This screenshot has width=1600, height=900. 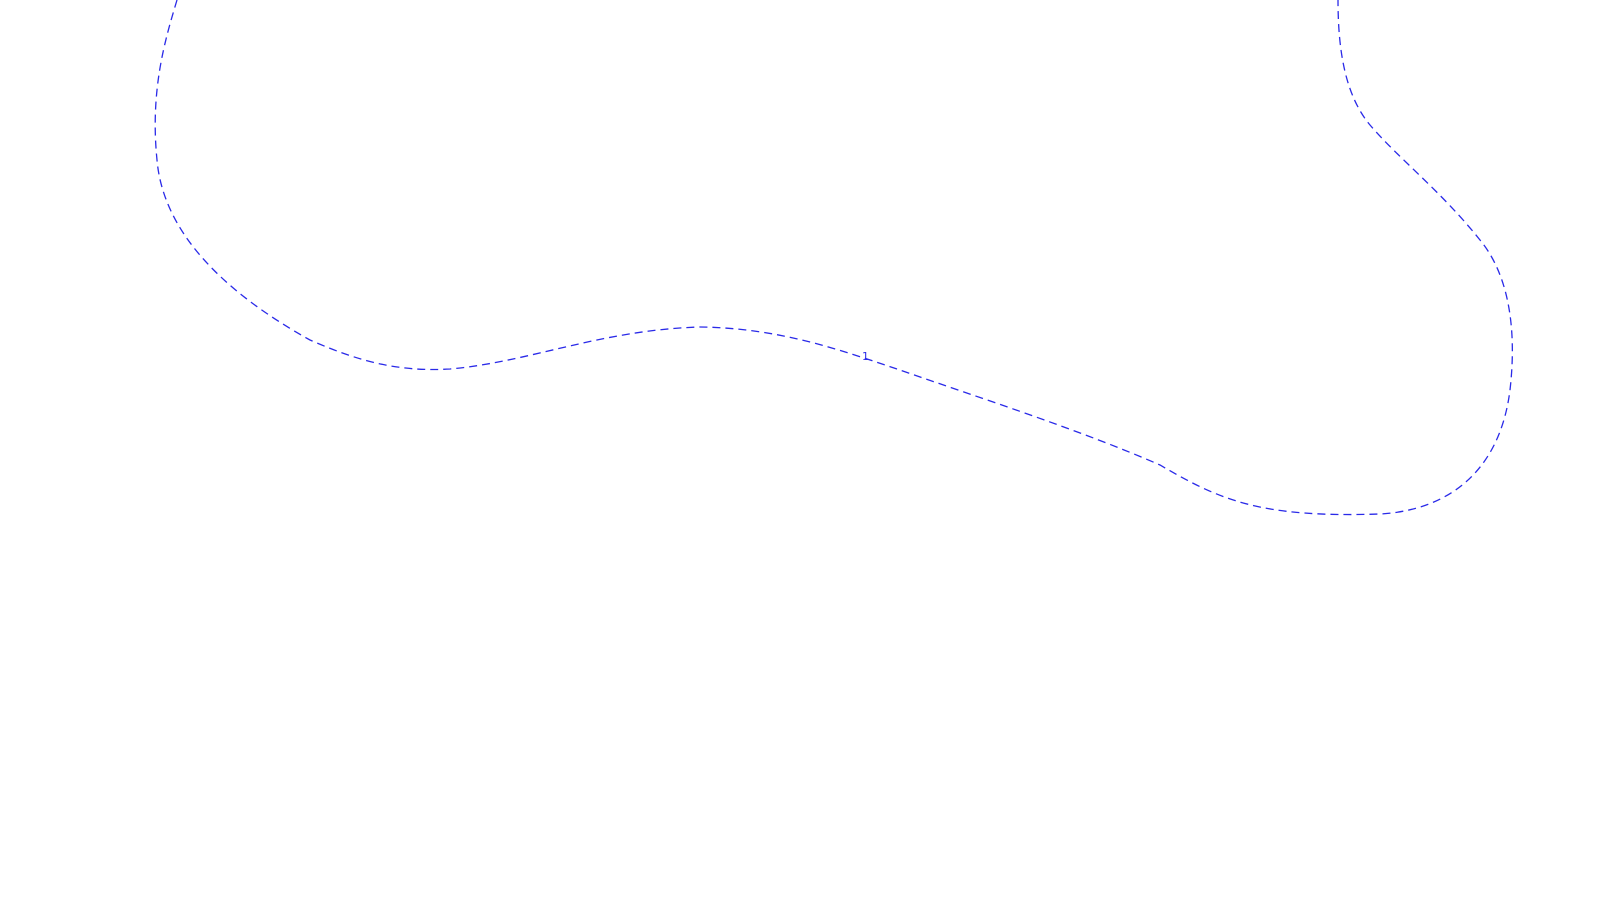 What do you see at coordinates (865, 356) in the screenshot?
I see `contour-level-label: 1` at bounding box center [865, 356].